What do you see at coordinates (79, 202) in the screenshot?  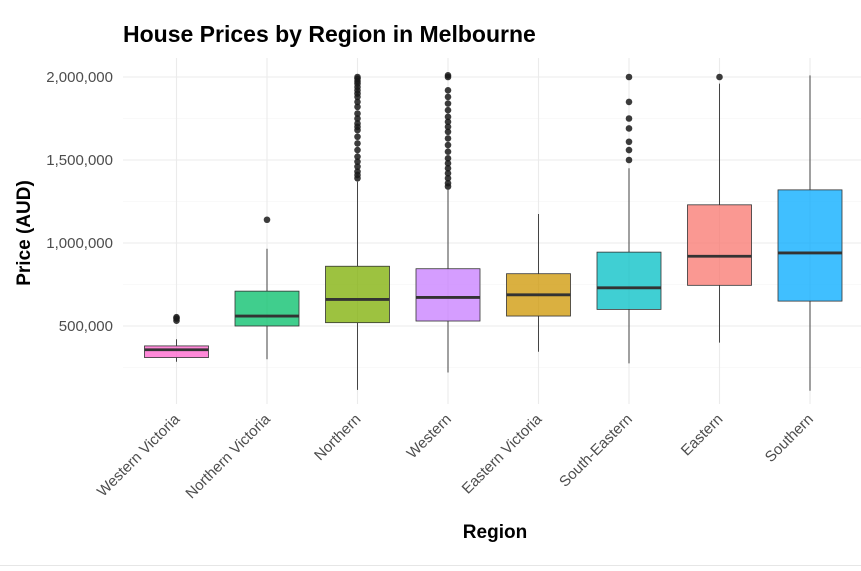 I see `y-axis-ticks: 500,000 1,000,000 1,500,000 2,000,000` at bounding box center [79, 202].